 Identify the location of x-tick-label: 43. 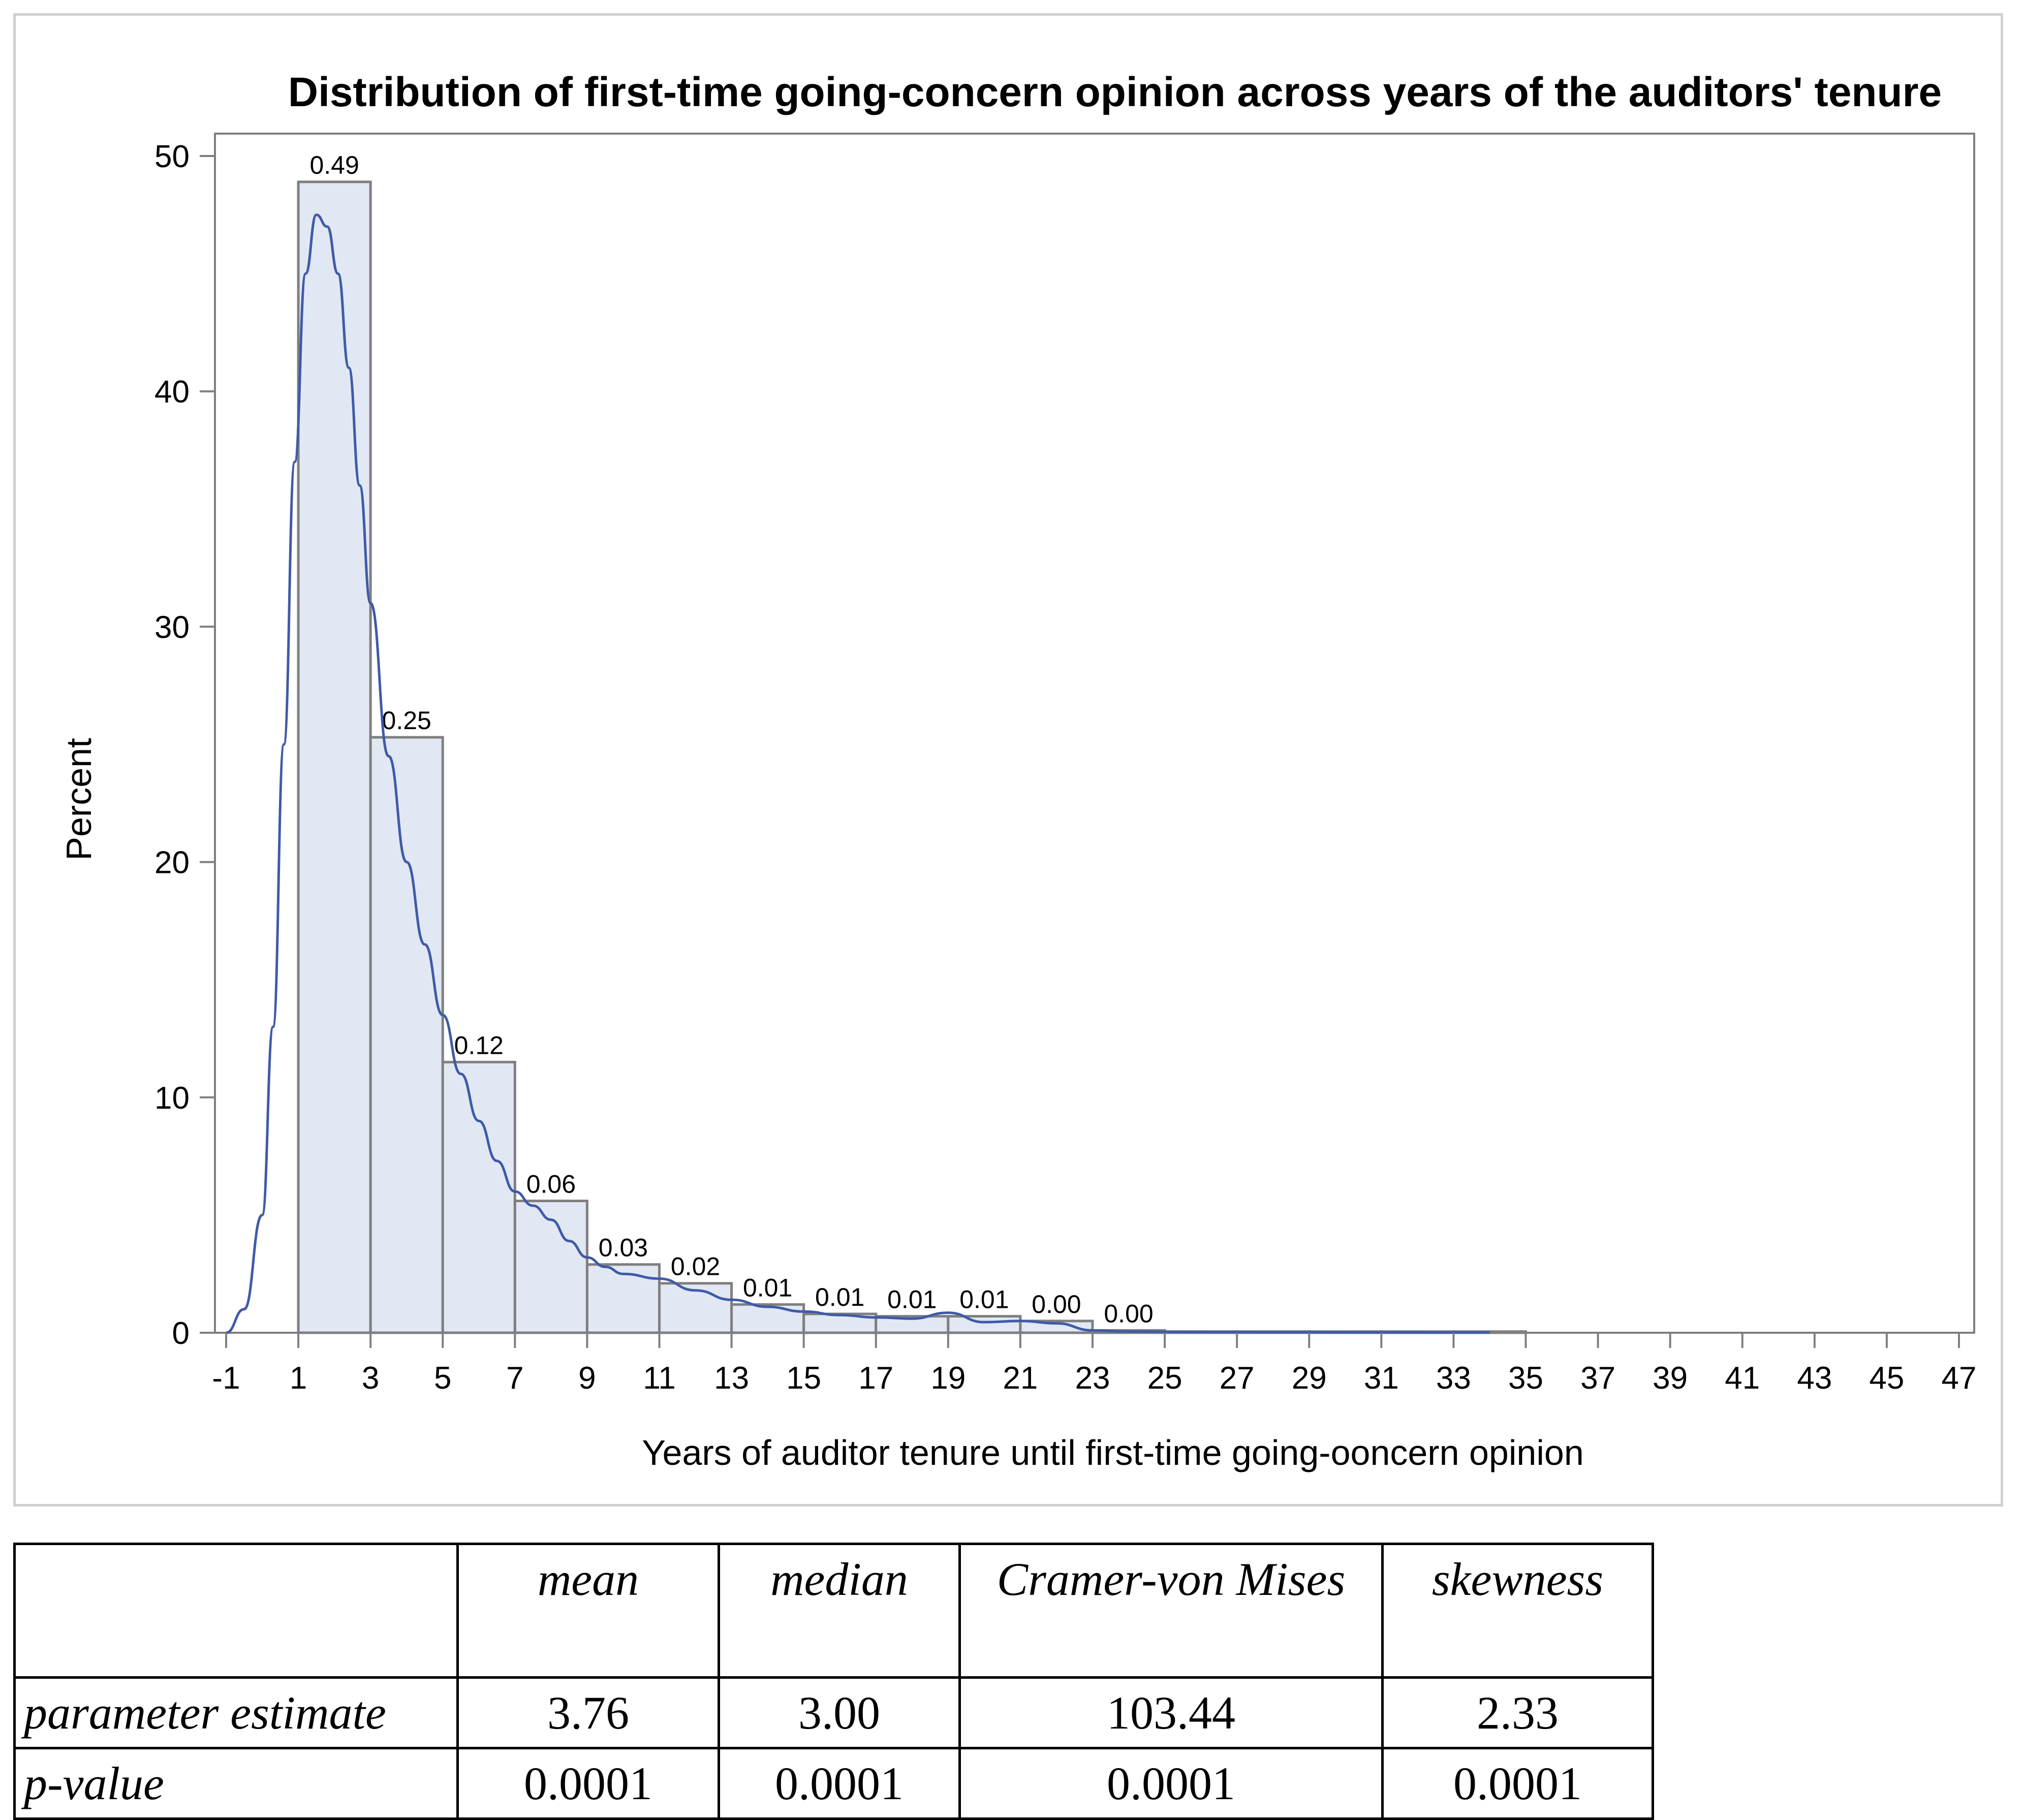
(1814, 1378).